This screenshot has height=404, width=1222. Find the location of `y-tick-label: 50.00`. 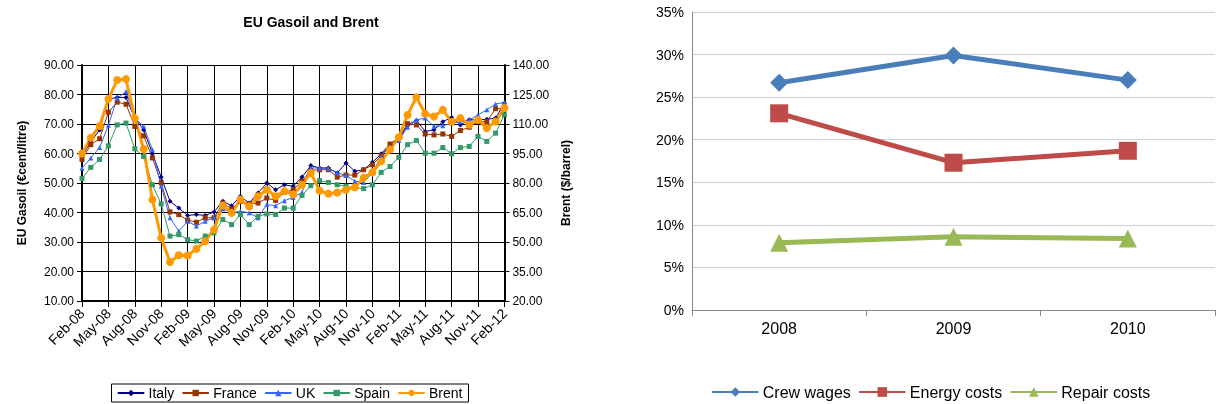

y-tick-label: 50.00 is located at coordinates (59, 183).